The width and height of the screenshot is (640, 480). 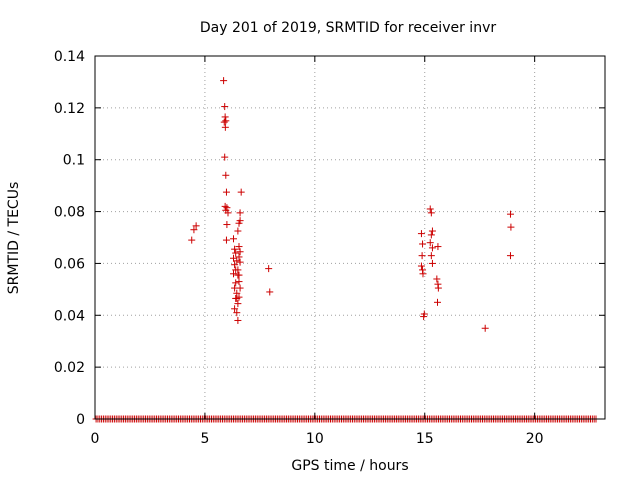 What do you see at coordinates (69, 264) in the screenshot?
I see `y-tick-label: 0.06` at bounding box center [69, 264].